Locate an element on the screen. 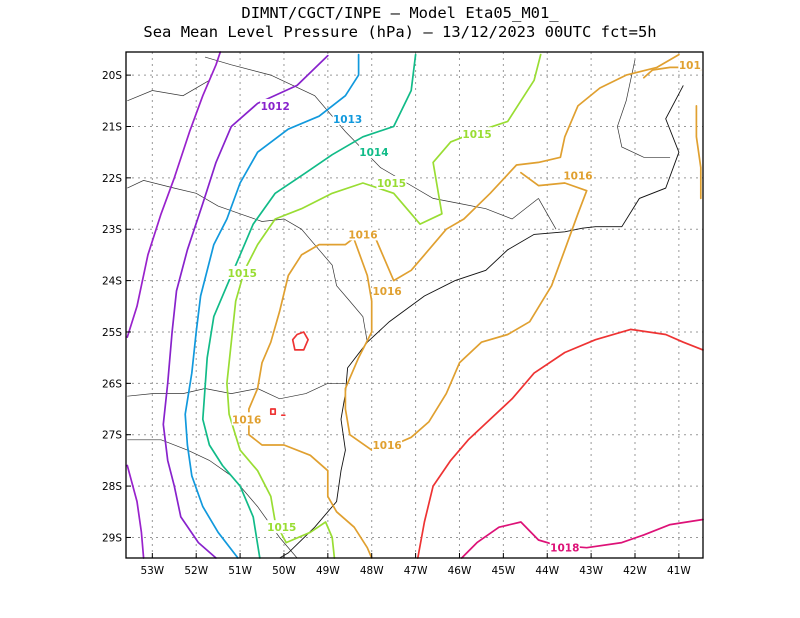 This screenshot has width=800, height=618. y-tick-label: 24S is located at coordinates (112, 282).